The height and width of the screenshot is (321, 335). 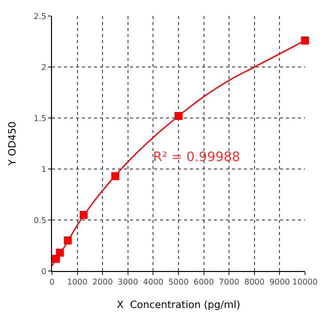 I want to click on x-tick-label: 9000, so click(x=280, y=282).